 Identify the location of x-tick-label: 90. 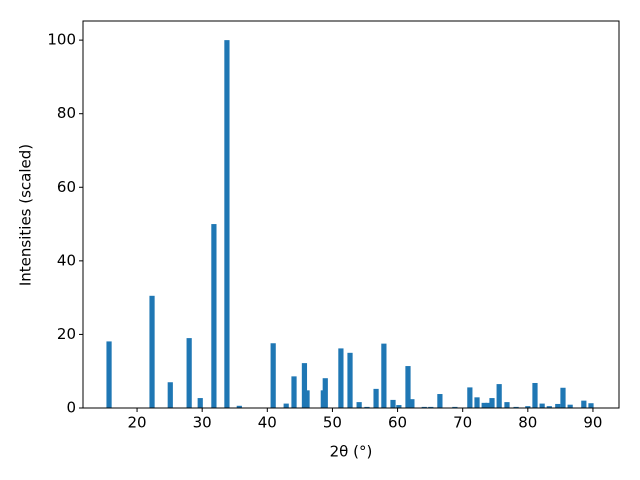
(592, 423).